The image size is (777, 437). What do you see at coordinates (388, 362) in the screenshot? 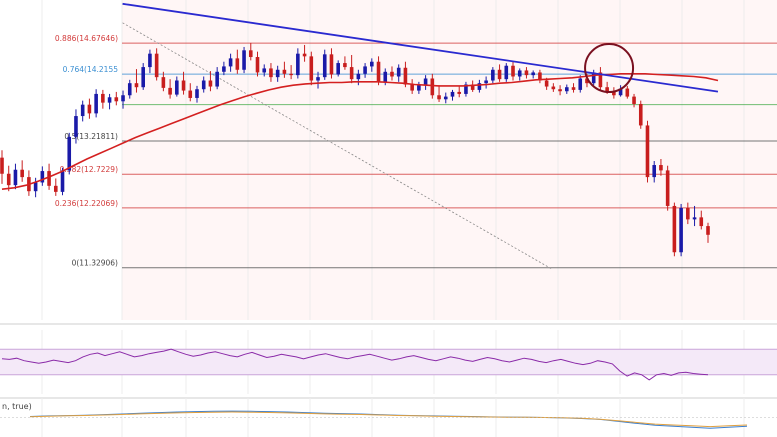
I see `rsi-band` at bounding box center [388, 362].